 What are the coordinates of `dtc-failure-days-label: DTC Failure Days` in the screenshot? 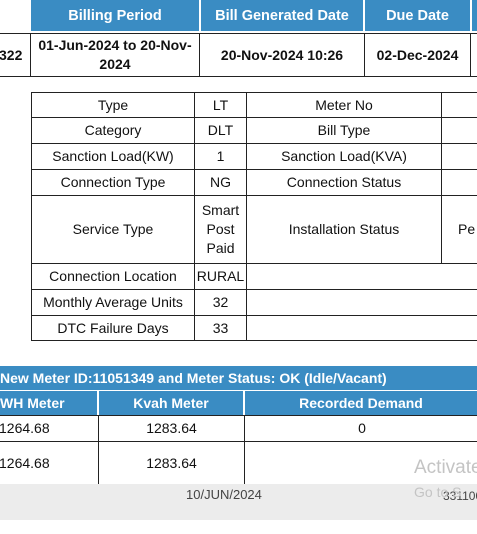 It's located at (113, 328).